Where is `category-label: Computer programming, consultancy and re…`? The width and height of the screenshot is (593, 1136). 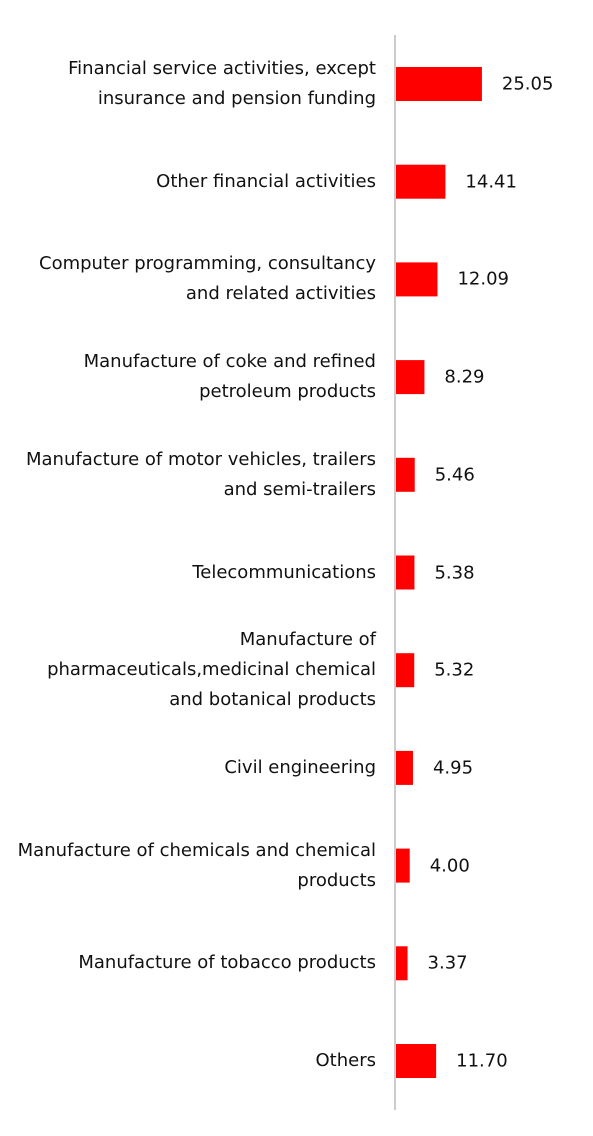
category-label: Computer programming, consultancy and re… is located at coordinates (207, 279).